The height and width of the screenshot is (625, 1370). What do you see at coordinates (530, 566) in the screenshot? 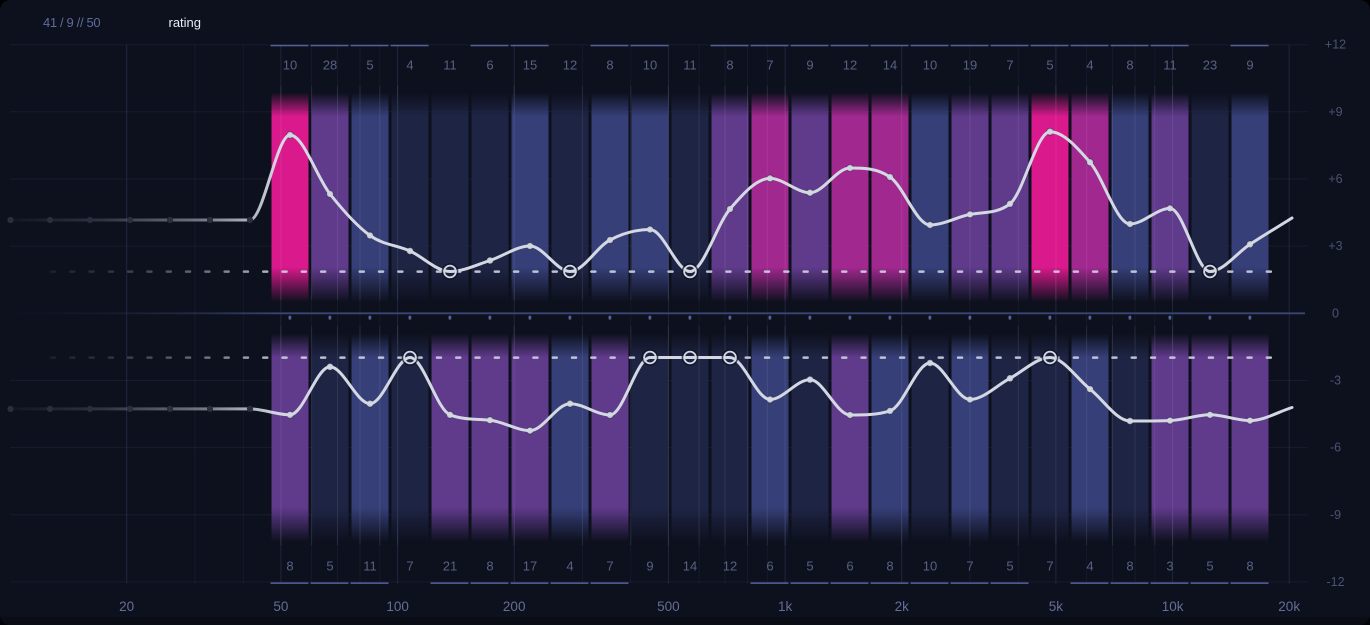
I see `svg-text: 17` at bounding box center [530, 566].